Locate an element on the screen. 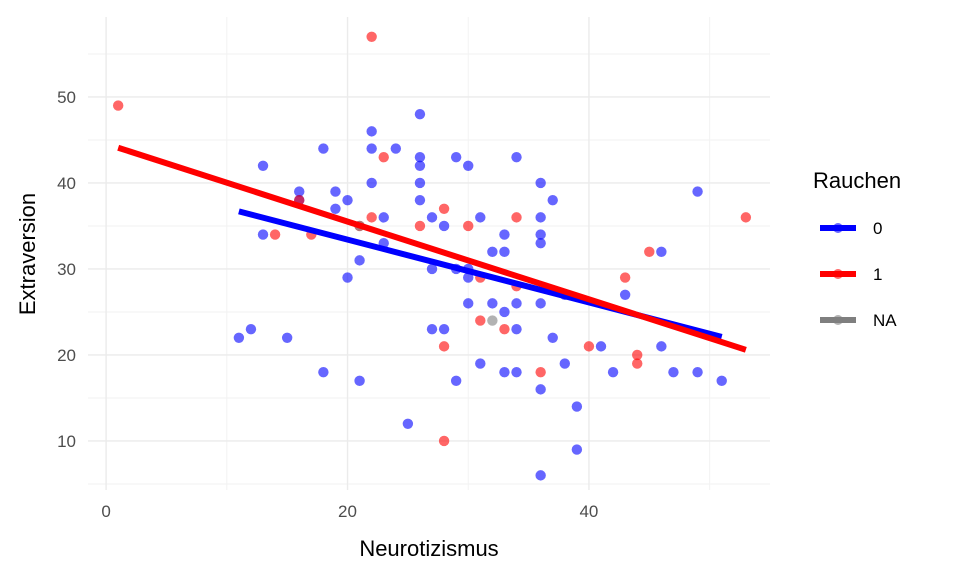 This screenshot has width=960, height=576. y-tick-label: 30 is located at coordinates (66, 269).